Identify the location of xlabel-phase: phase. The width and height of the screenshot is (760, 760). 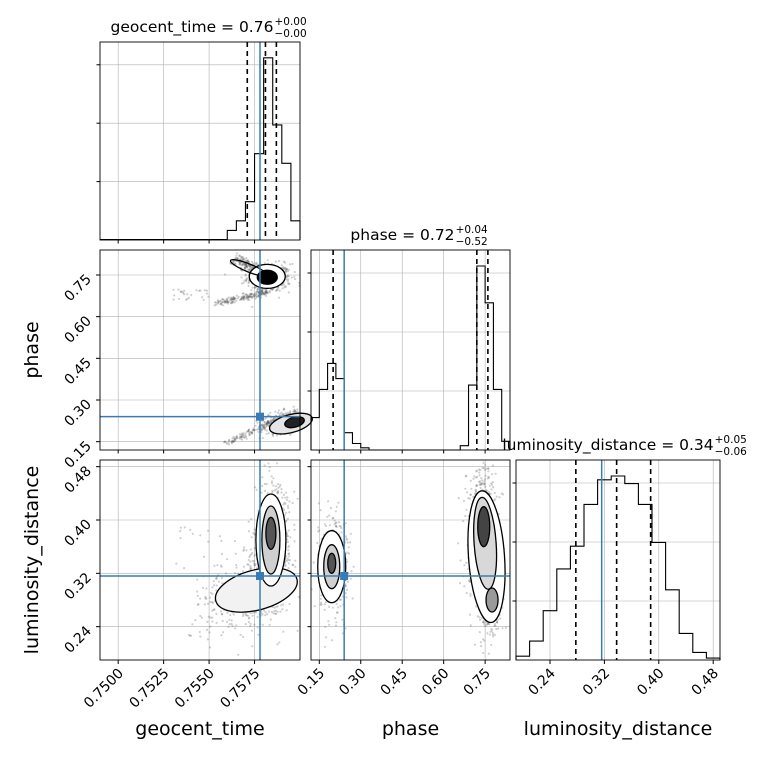
(410, 729).